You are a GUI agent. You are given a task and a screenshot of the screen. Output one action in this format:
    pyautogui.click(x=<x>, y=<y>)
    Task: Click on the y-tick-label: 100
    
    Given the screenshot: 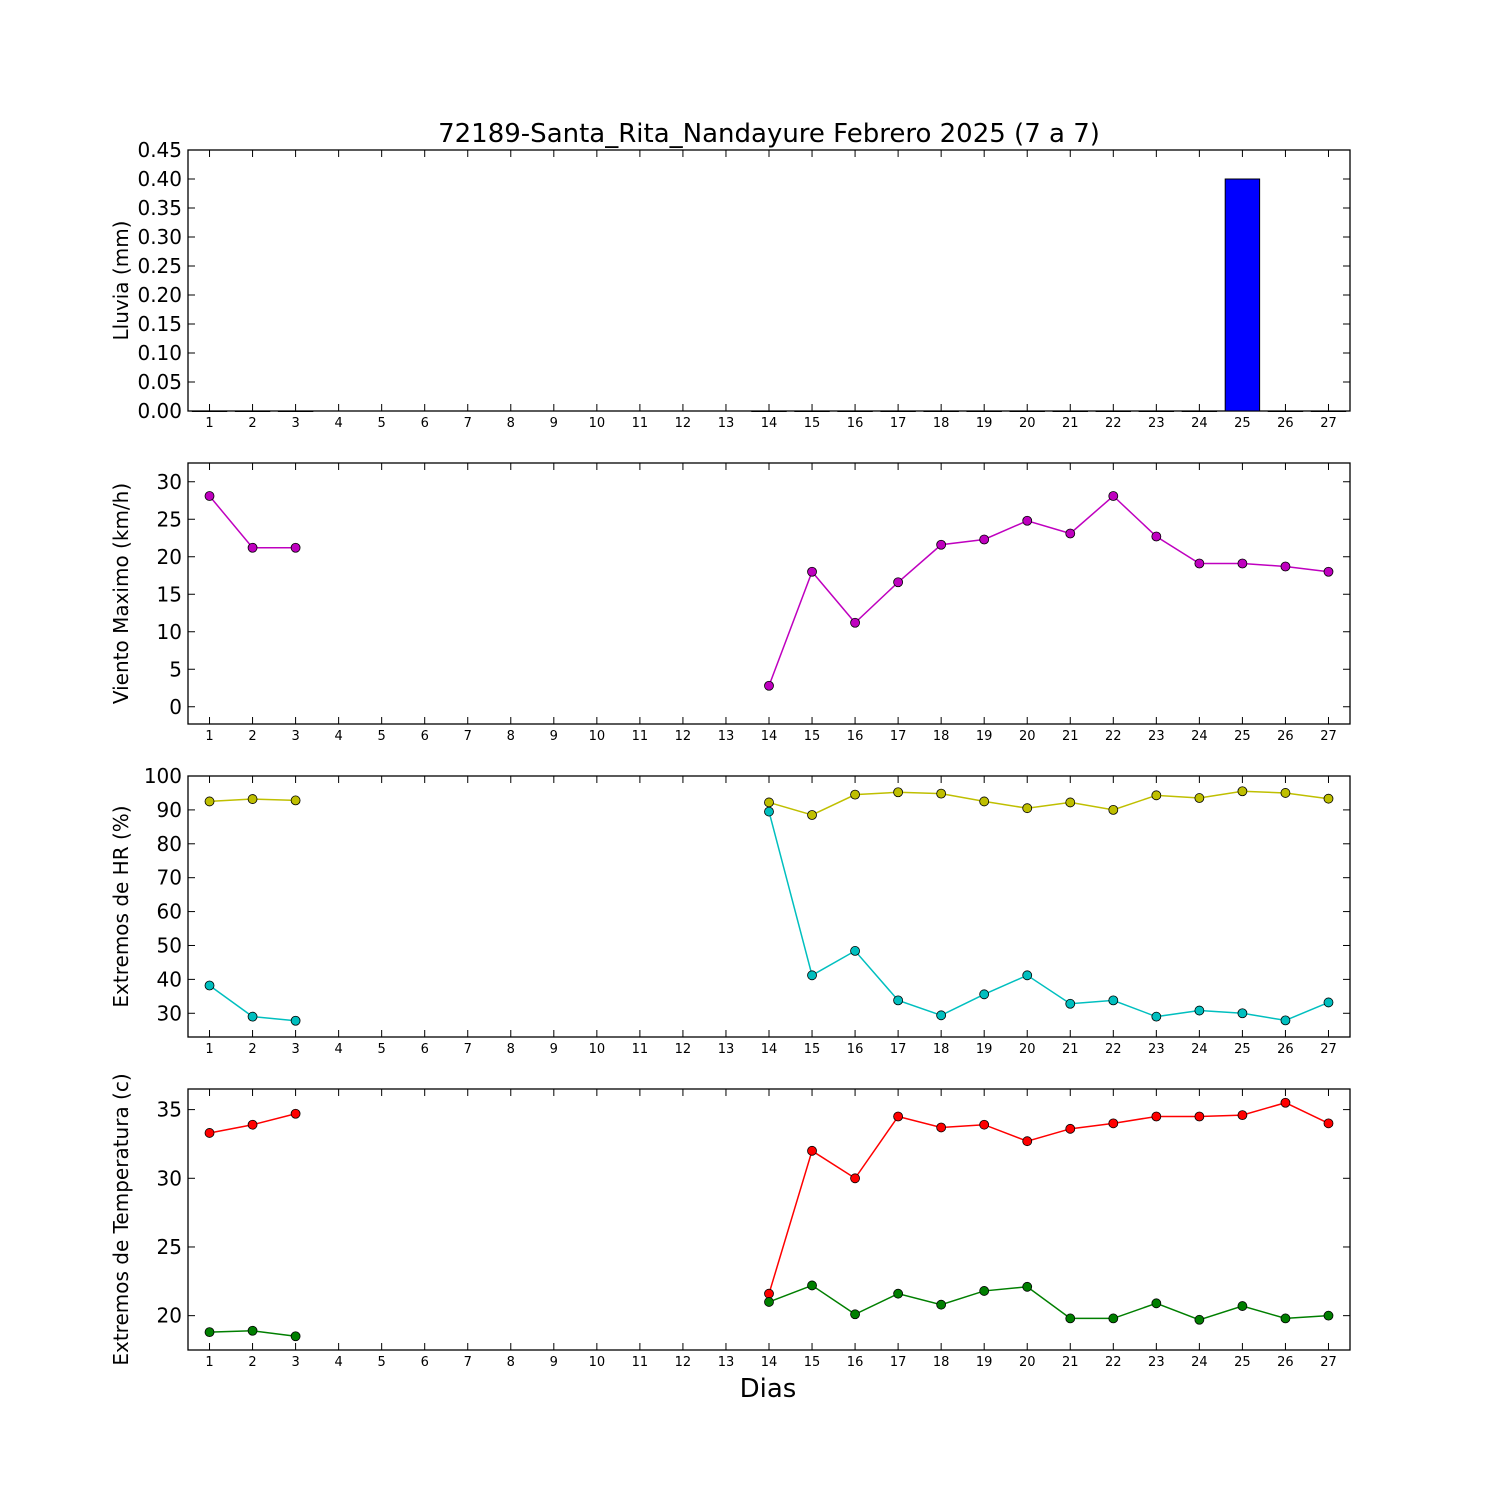 What is the action you would take?
    pyautogui.click(x=163, y=776)
    